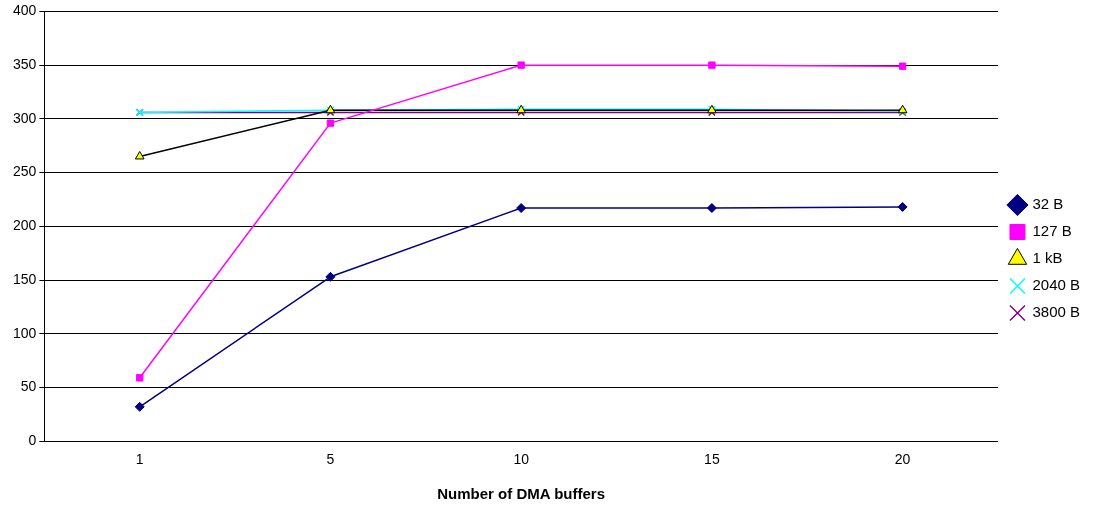  I want to click on y-tick-label: 300, so click(25, 117).